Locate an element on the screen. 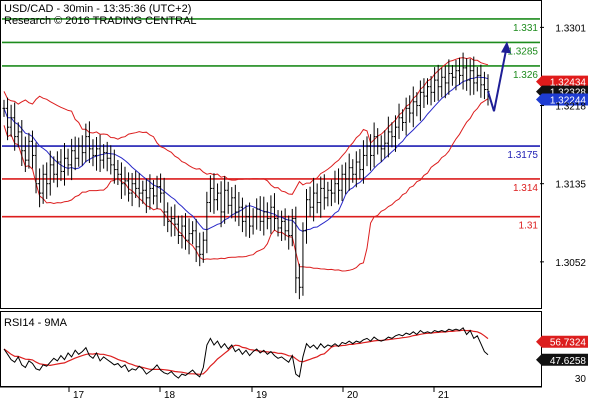 The height and width of the screenshot is (405, 590). price-tag-label: 1.32328 is located at coordinates (568, 93).